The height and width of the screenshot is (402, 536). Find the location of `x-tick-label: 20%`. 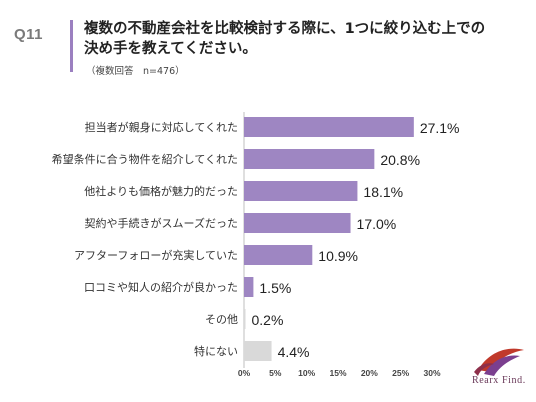

x-tick-label: 20% is located at coordinates (369, 373).